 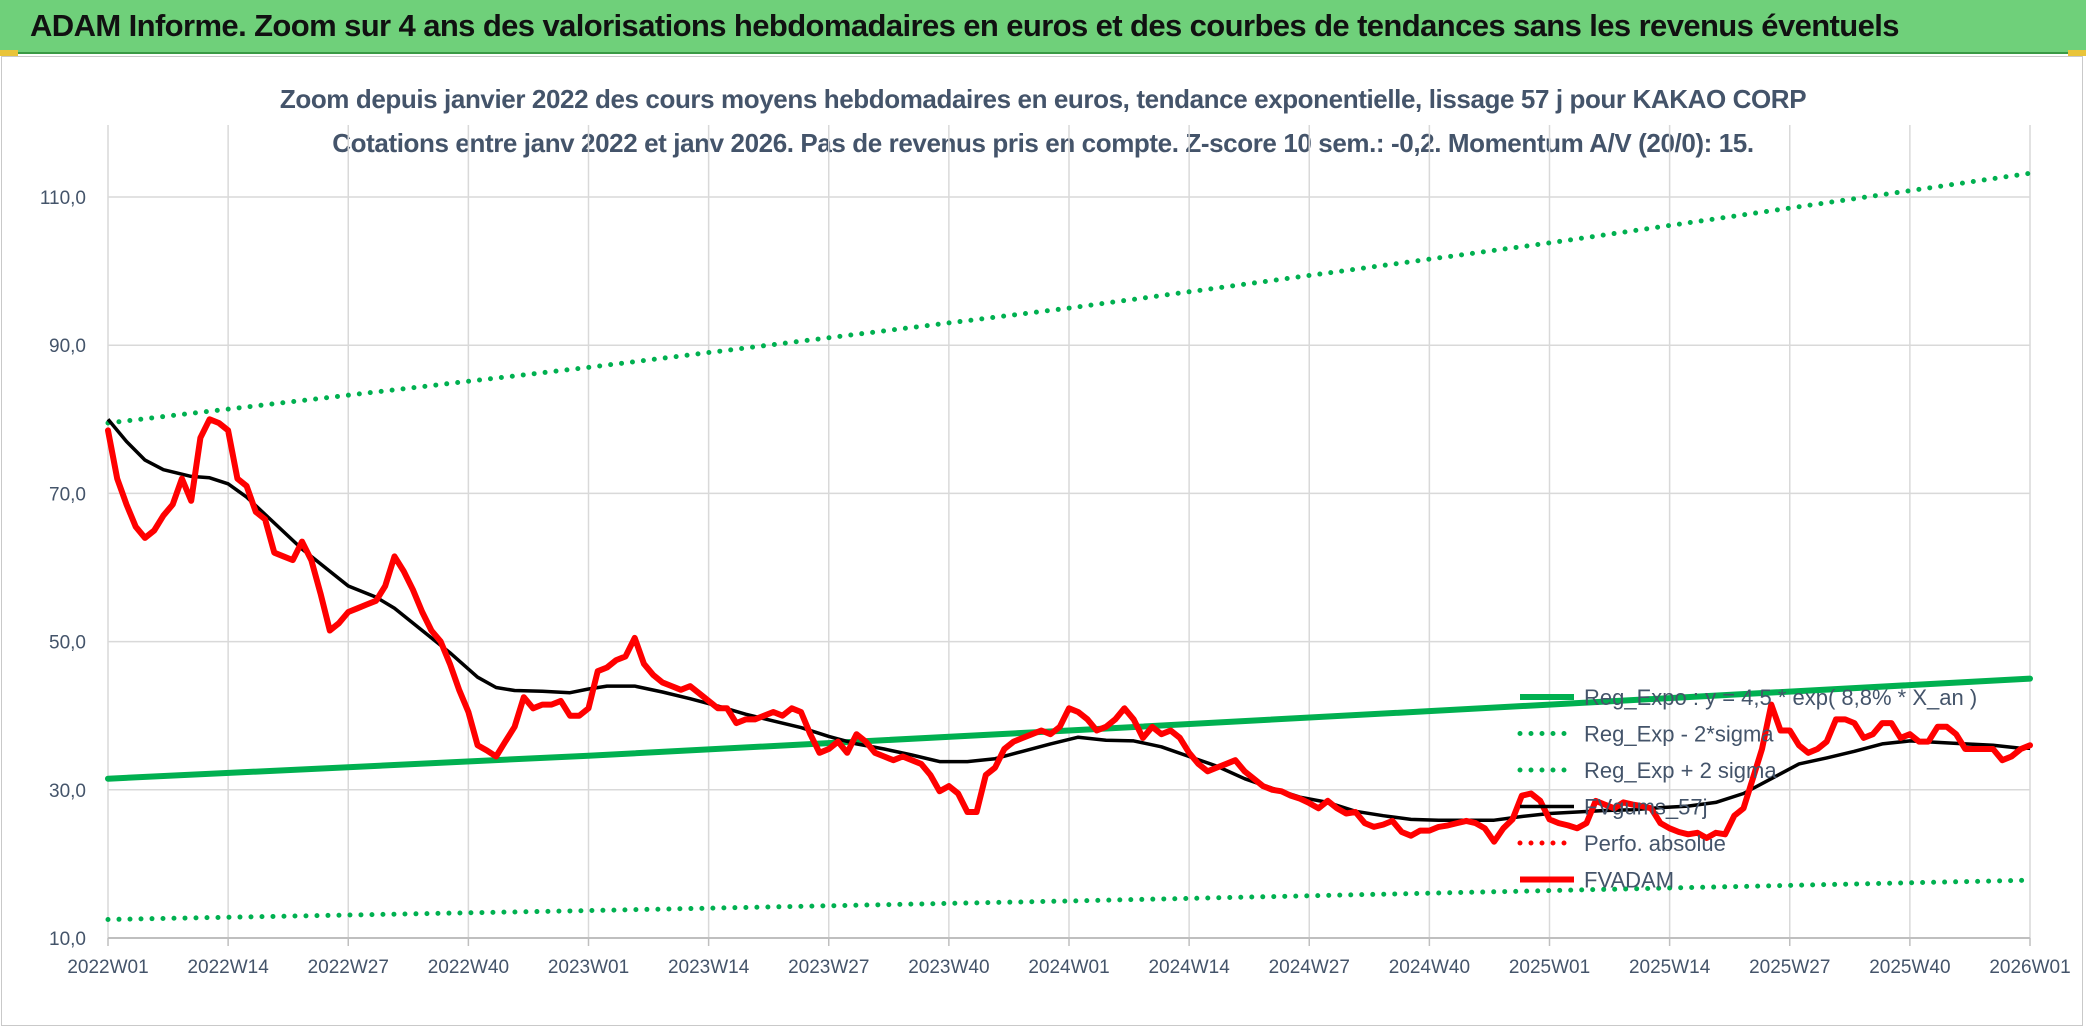 What do you see at coordinates (67, 791) in the screenshot?
I see `y-tick-label: 30,0` at bounding box center [67, 791].